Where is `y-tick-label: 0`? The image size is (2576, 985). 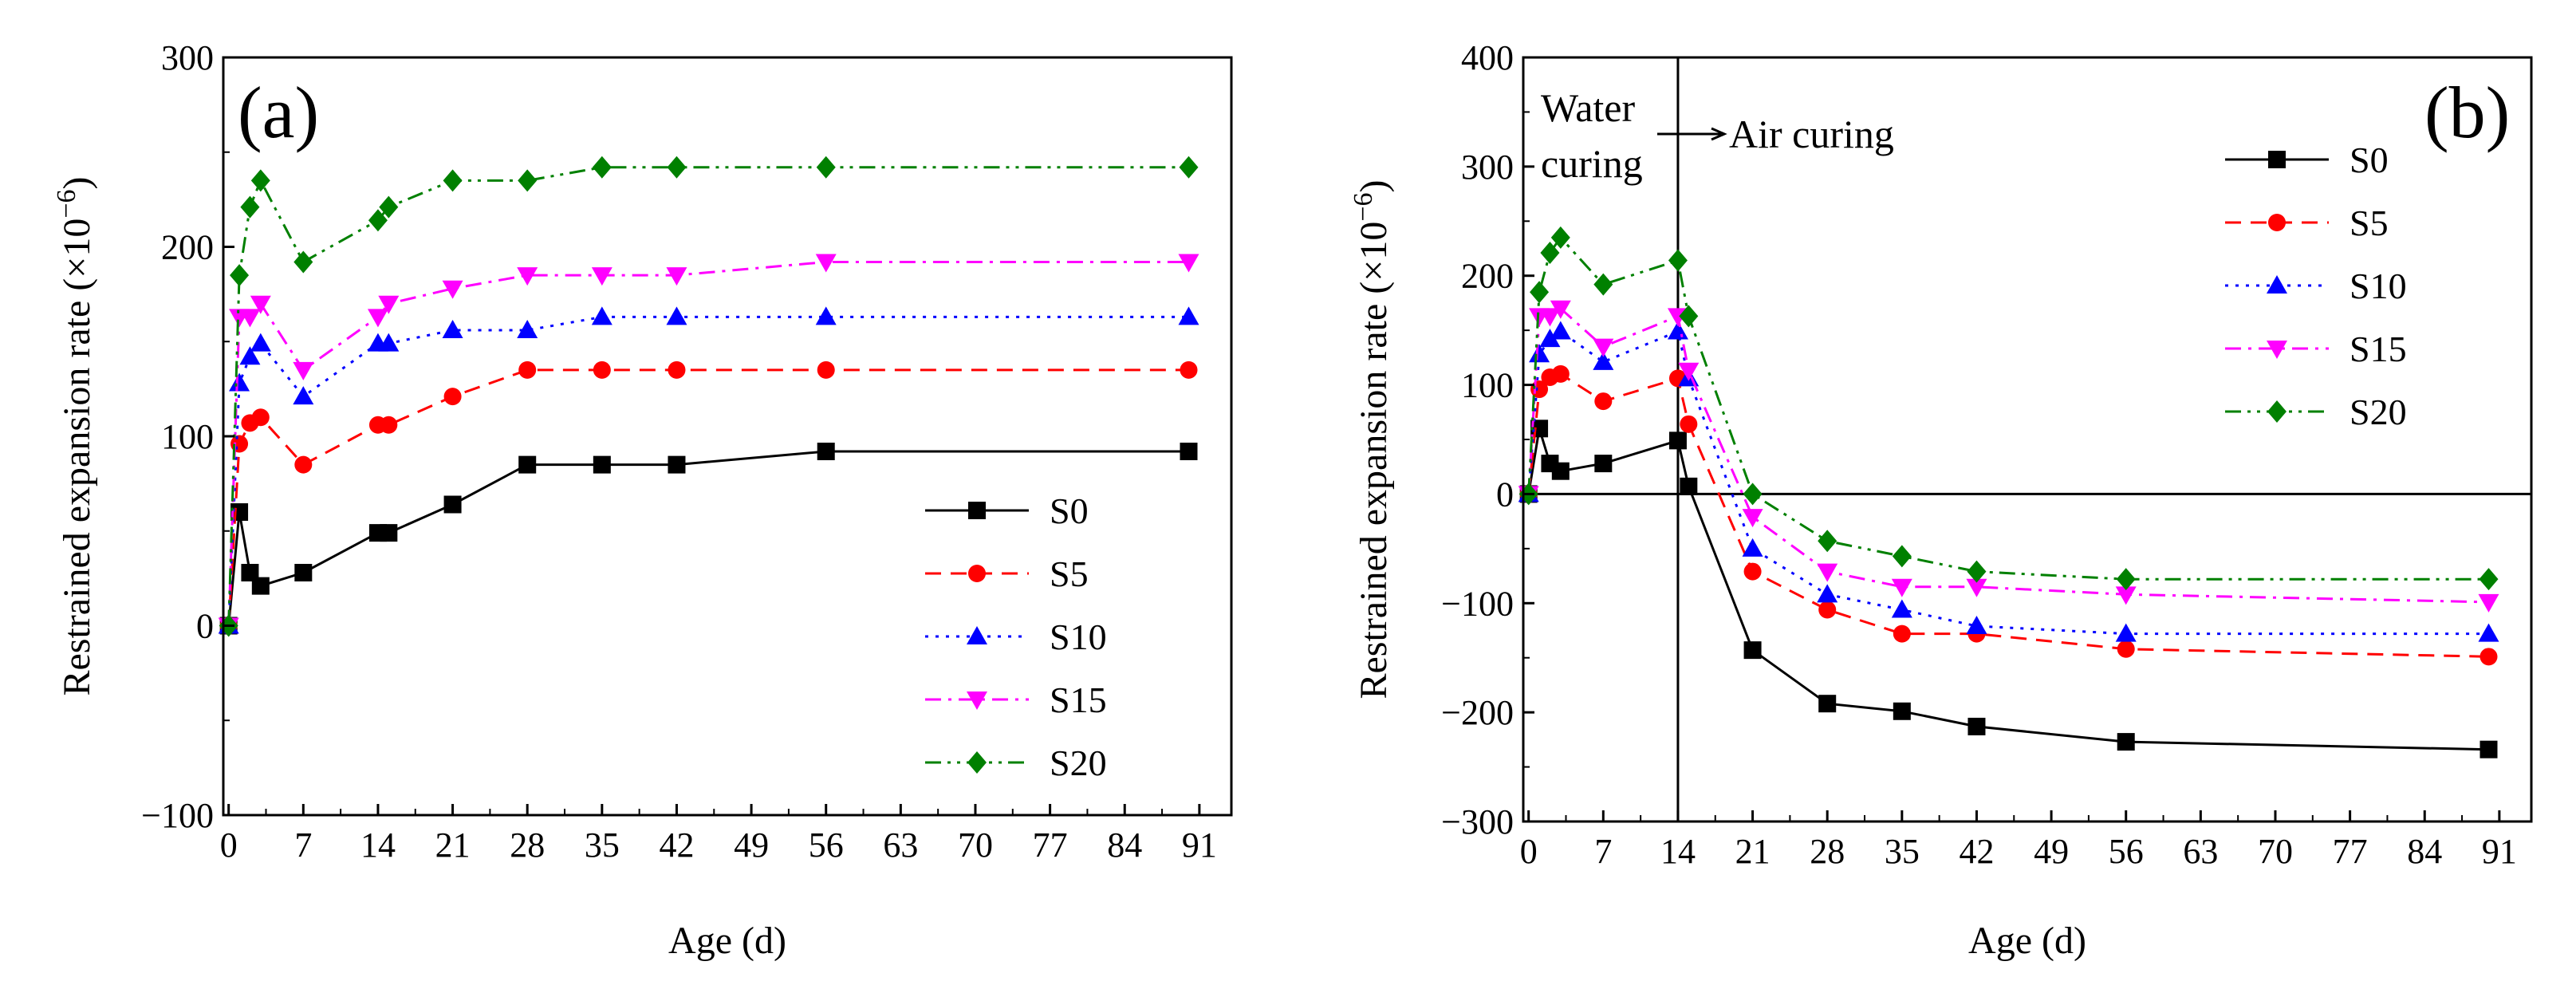 y-tick-label: 0 is located at coordinates (1505, 495).